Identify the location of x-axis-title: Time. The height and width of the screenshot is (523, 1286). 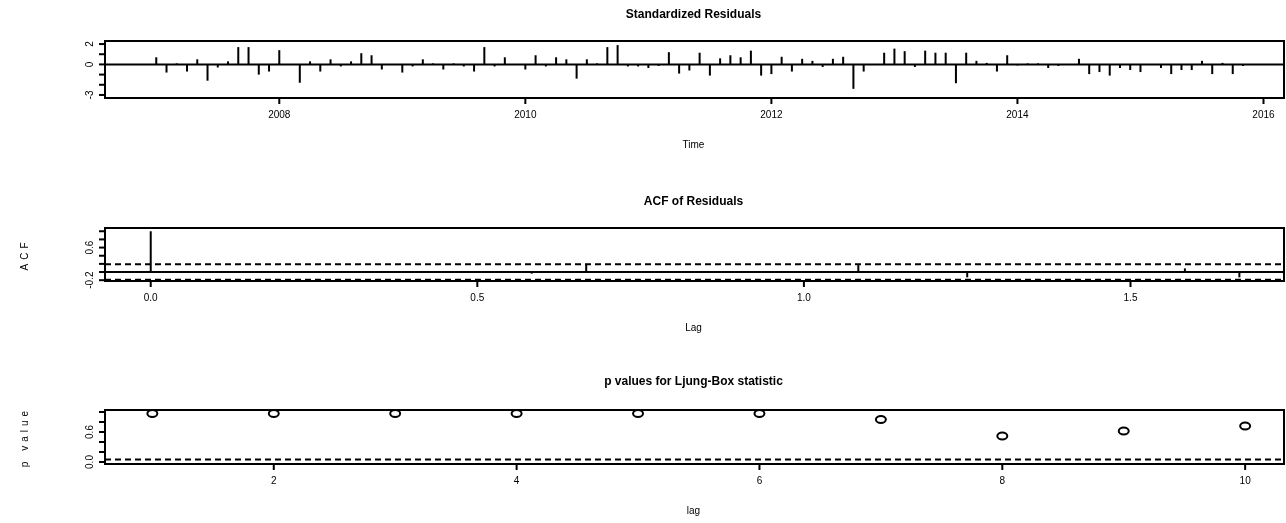
(693, 144).